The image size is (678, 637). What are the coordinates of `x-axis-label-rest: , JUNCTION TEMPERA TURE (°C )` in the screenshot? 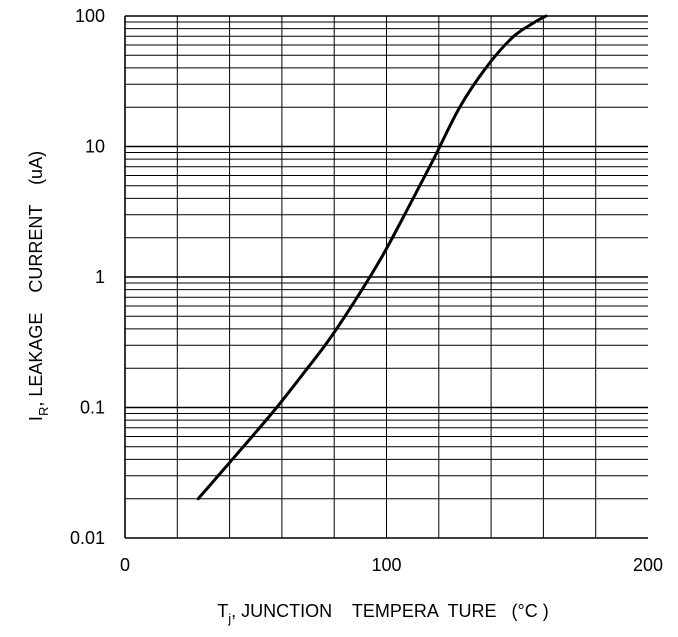 It's located at (390, 611).